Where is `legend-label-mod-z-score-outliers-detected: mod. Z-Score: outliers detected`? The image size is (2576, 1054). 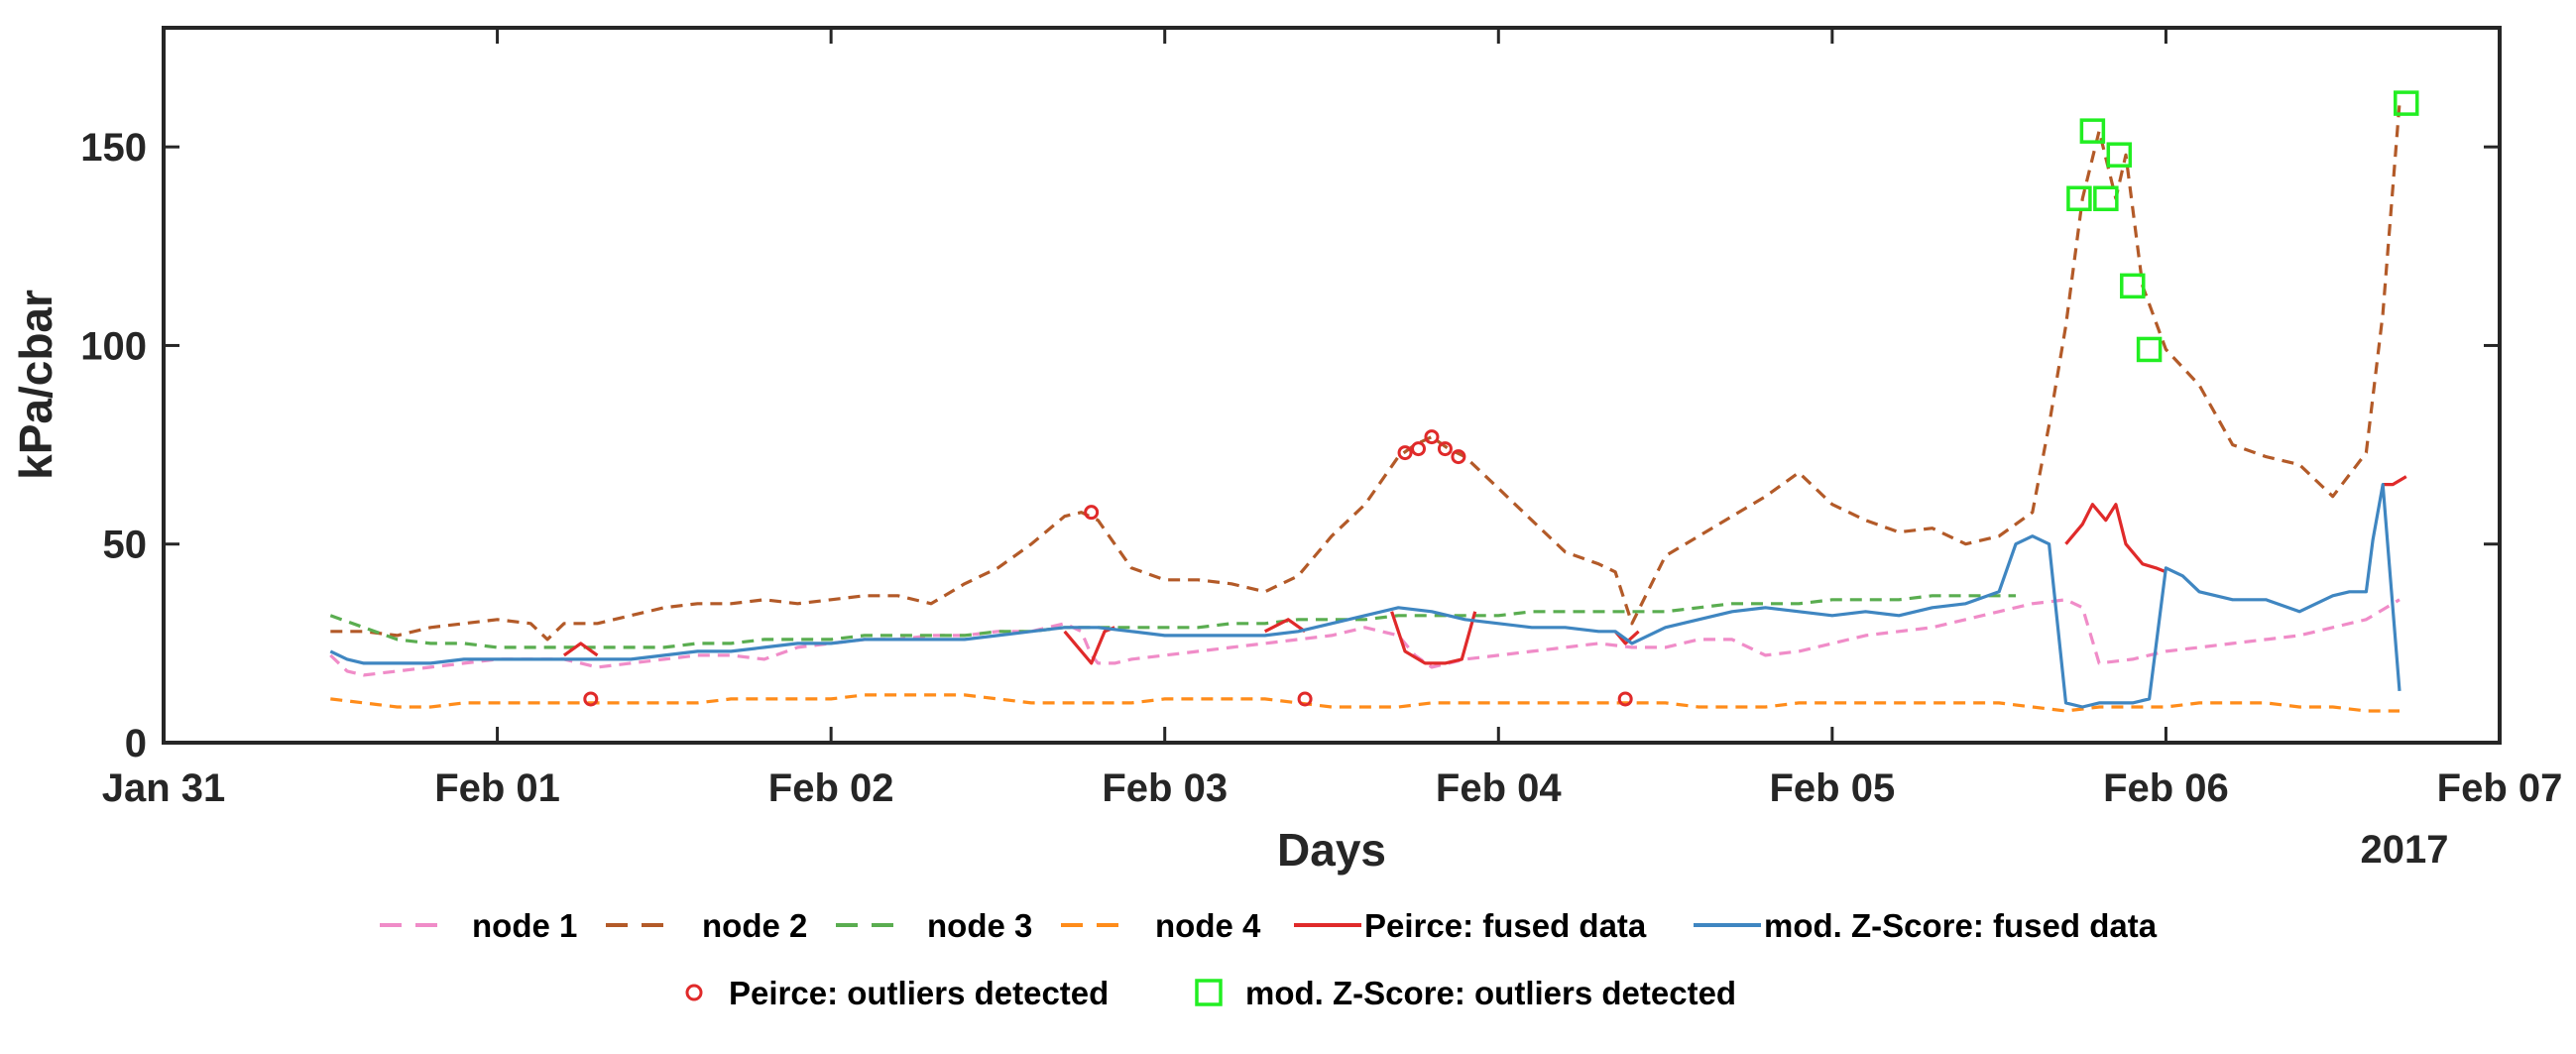 legend-label-mod-z-score-outliers-detected: mod. Z-Score: outliers detected is located at coordinates (1490, 993).